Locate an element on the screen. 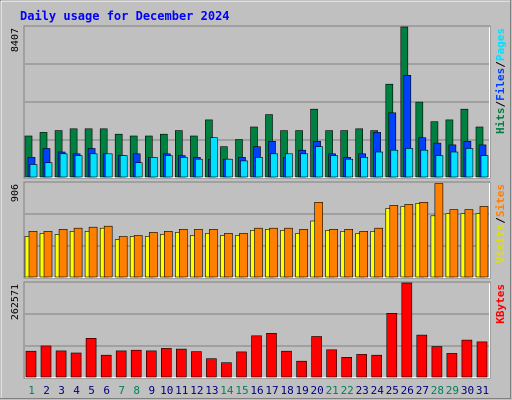 This screenshot has height=400, width=512. x-tick-label: 9 is located at coordinates (151, 390).